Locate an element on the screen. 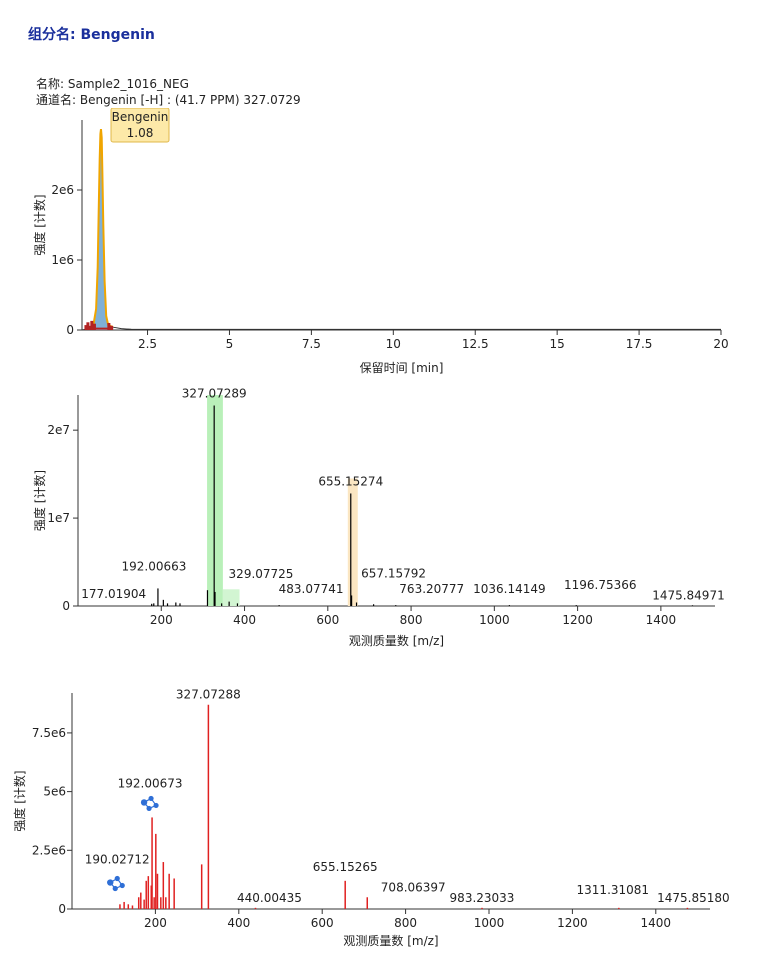 Image resolution: width=768 pixels, height=954 pixels. x-tick-label: 2.5 is located at coordinates (147, 344).